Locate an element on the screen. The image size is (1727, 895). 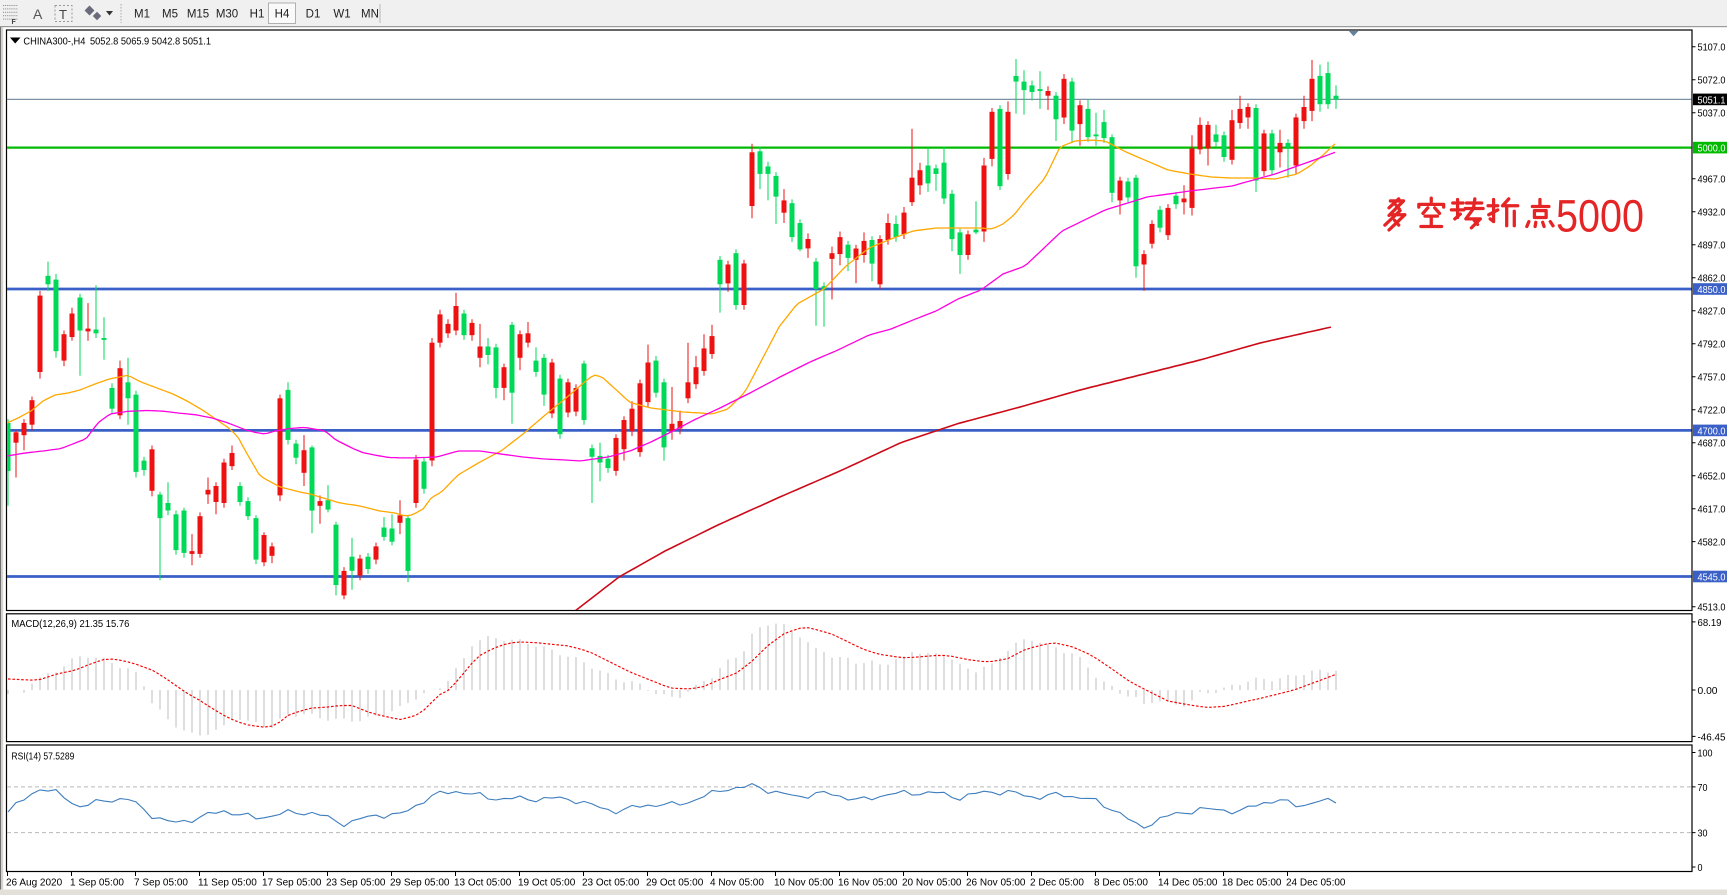
svg-text: 4617.0 is located at coordinates (1712, 510).